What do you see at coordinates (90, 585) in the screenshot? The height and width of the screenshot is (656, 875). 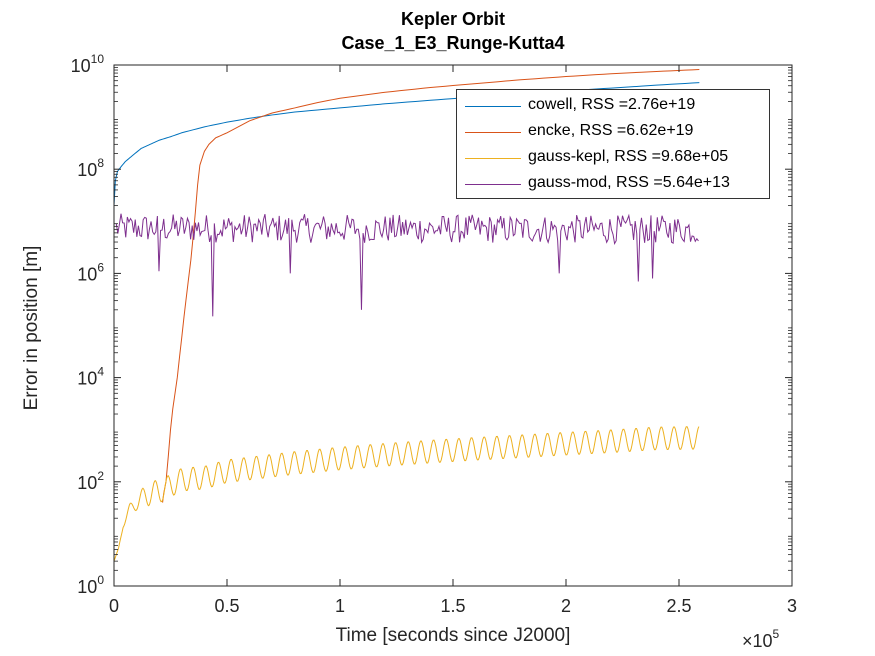 I see `y-tick-label: 10⁰` at bounding box center [90, 585].